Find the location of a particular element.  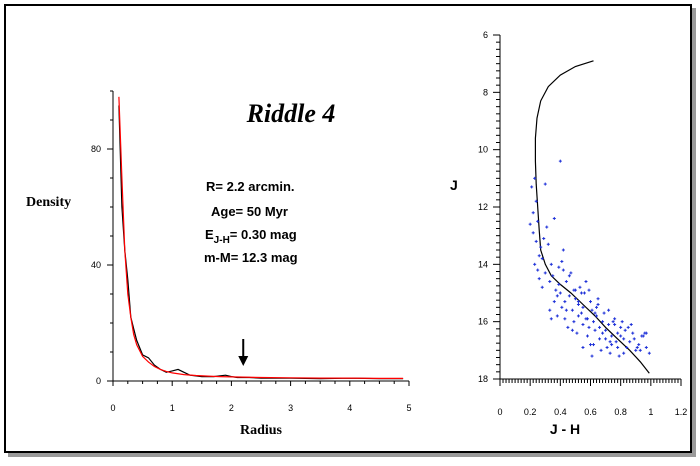

y-tick-label: 80 is located at coordinates (96, 149).